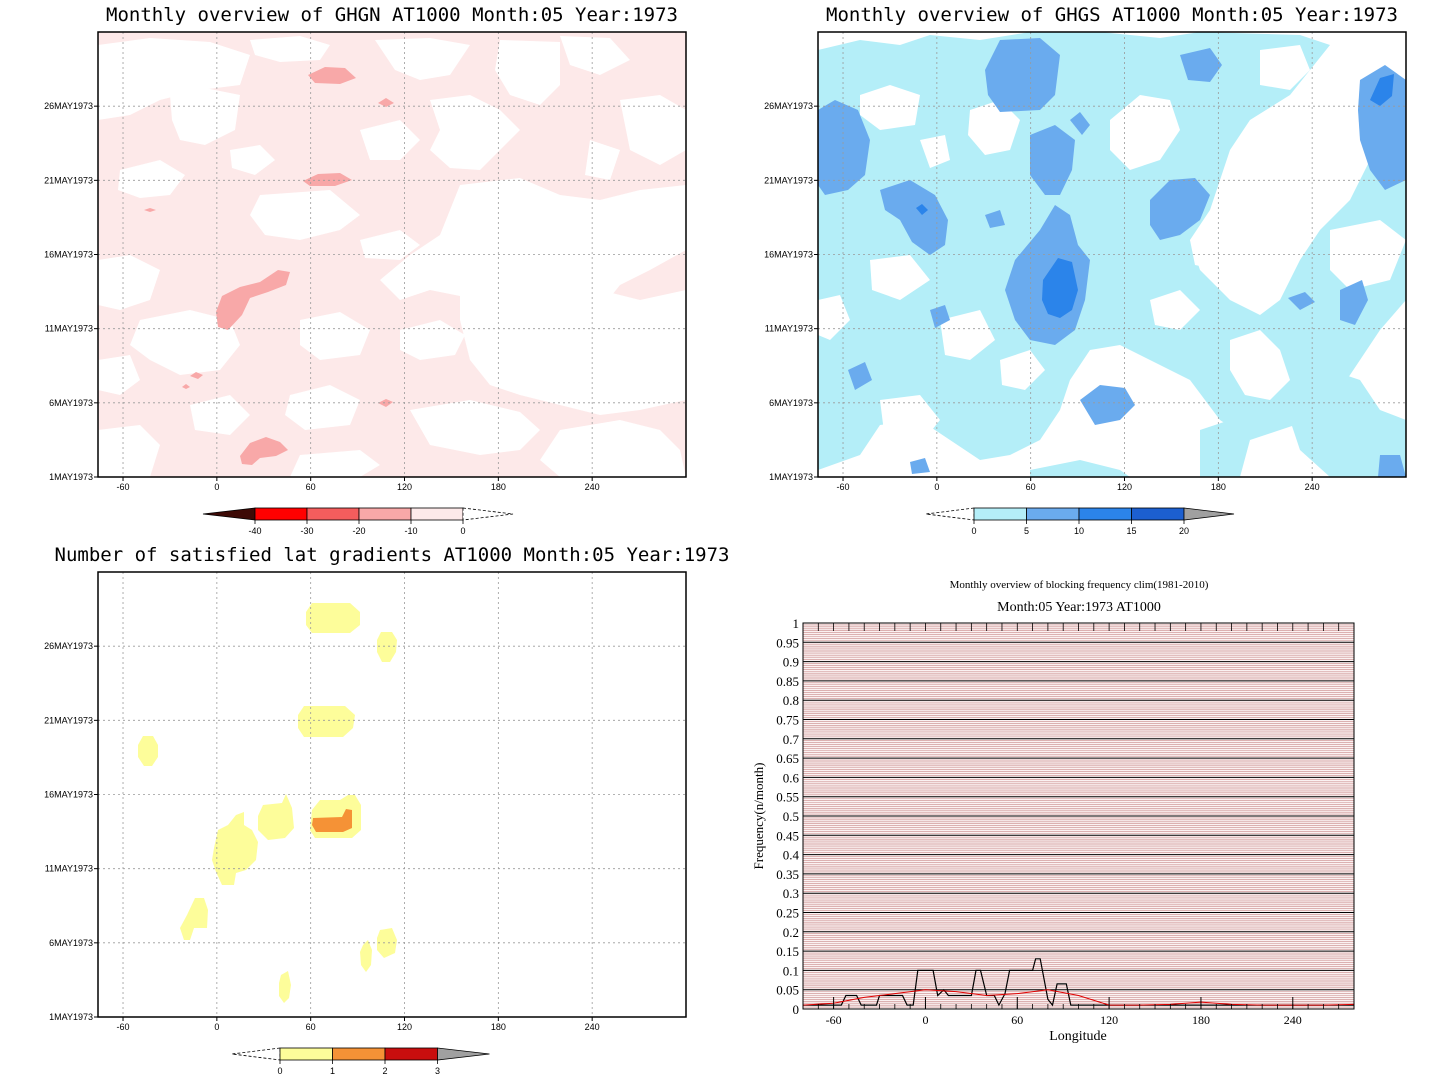 The image size is (1440, 1091). Describe the element at coordinates (791, 662) in the screenshot. I see `blocking-ytick-label: 0.9` at that location.